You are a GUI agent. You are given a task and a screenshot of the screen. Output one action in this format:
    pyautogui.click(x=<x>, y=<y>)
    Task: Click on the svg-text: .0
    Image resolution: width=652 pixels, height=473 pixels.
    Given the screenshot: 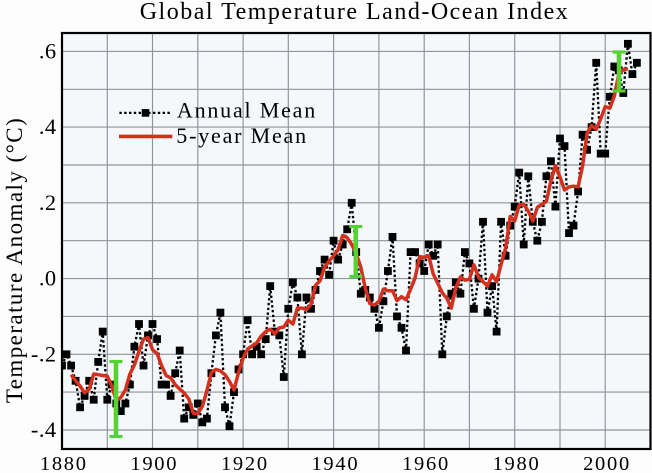 What is the action you would take?
    pyautogui.click(x=48, y=278)
    